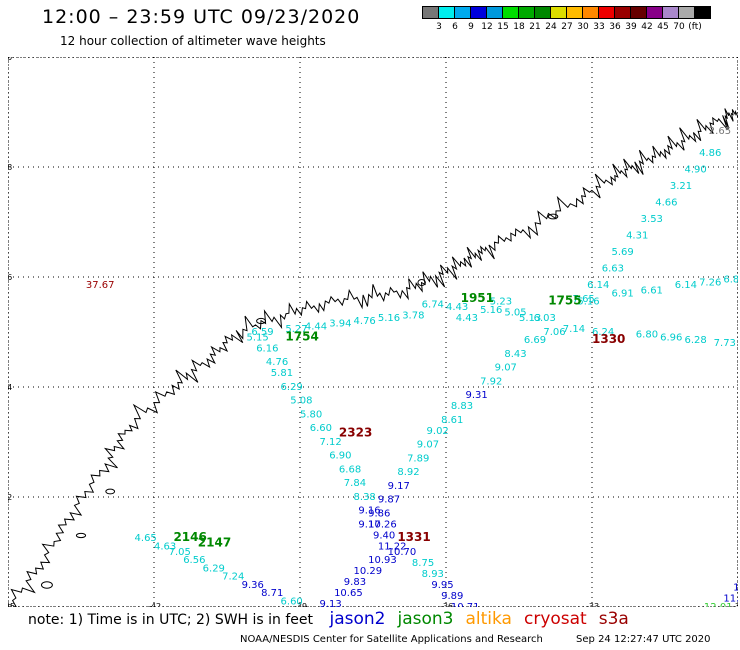 The image size is (740, 650). What do you see at coordinates (725, 343) in the screenshot?
I see `wave-height-label: 7.73` at bounding box center [725, 343].